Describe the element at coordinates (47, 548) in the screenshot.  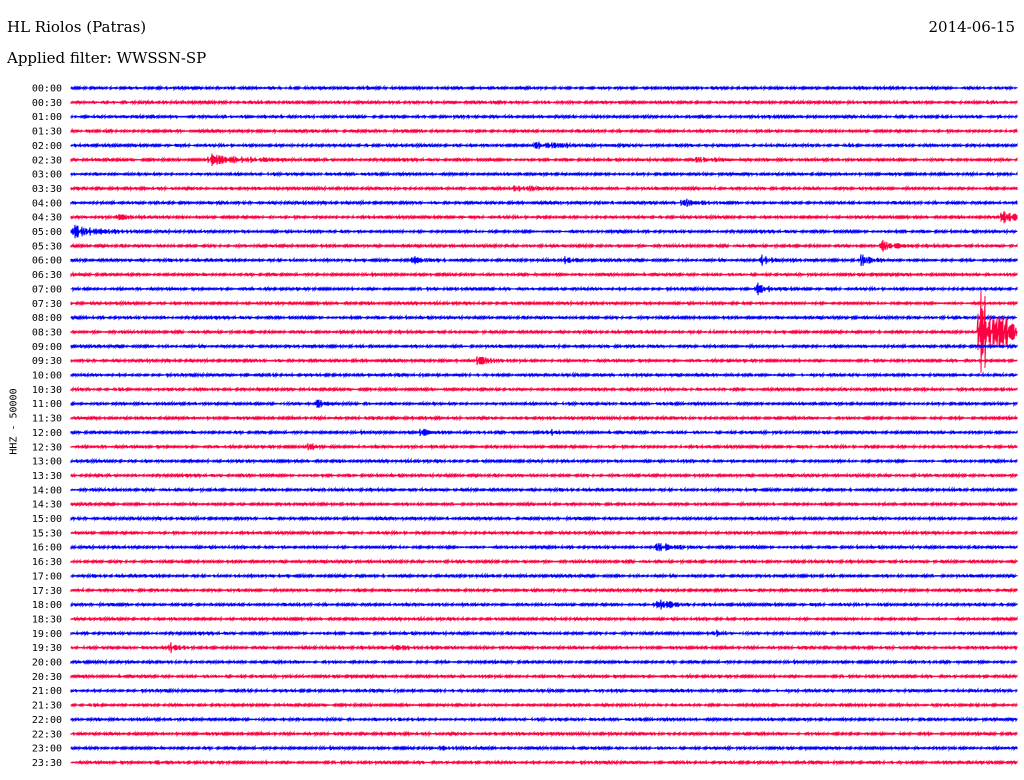
I see `time-tick-label: 16:00` at that location.